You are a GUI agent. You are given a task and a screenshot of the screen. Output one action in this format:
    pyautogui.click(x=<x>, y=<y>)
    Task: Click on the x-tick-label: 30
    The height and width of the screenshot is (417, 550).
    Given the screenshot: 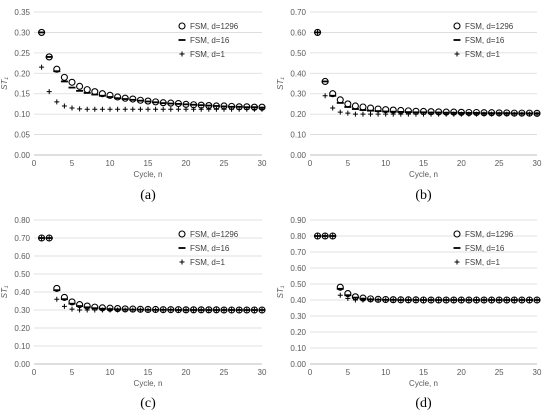 What is the action you would take?
    pyautogui.click(x=537, y=163)
    